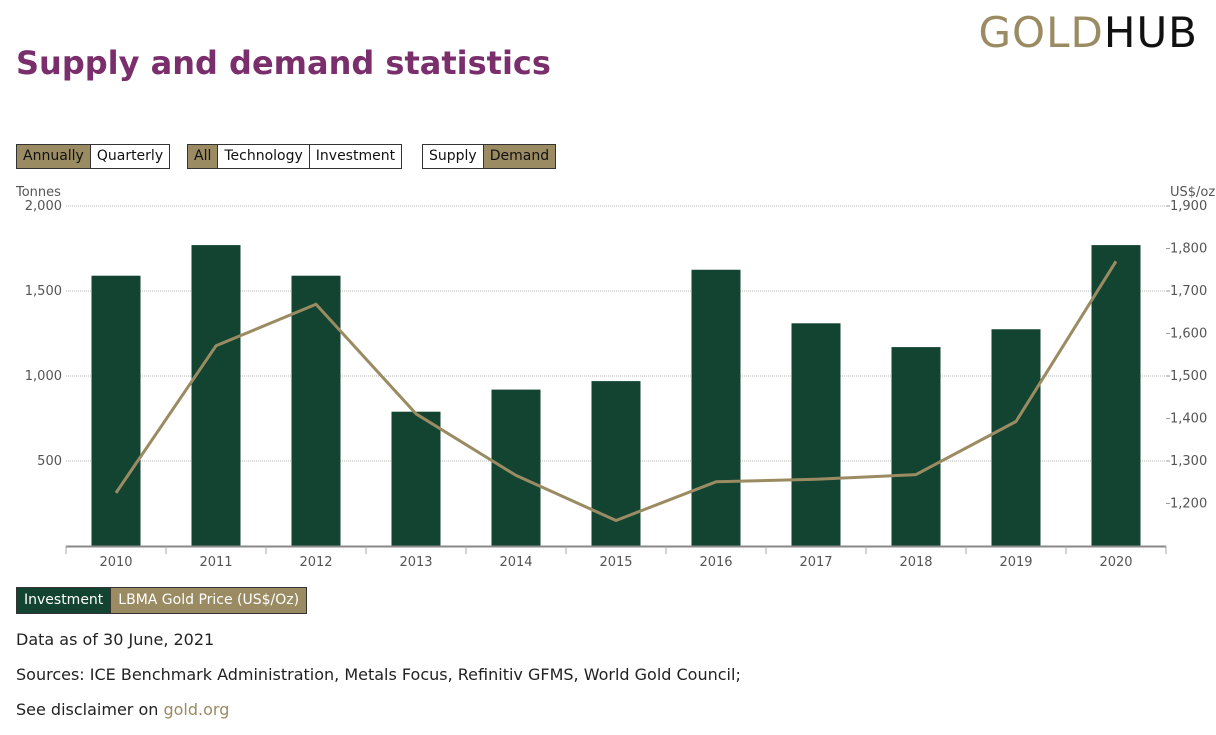 Image resolution: width=1216 pixels, height=735 pixels. I want to click on investment-button: Investment, so click(355, 156).